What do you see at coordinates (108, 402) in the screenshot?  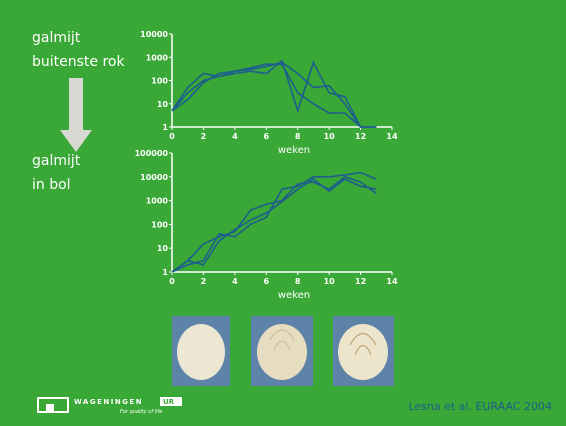 I see `logo-text: WAGENINGEN` at bounding box center [108, 402].